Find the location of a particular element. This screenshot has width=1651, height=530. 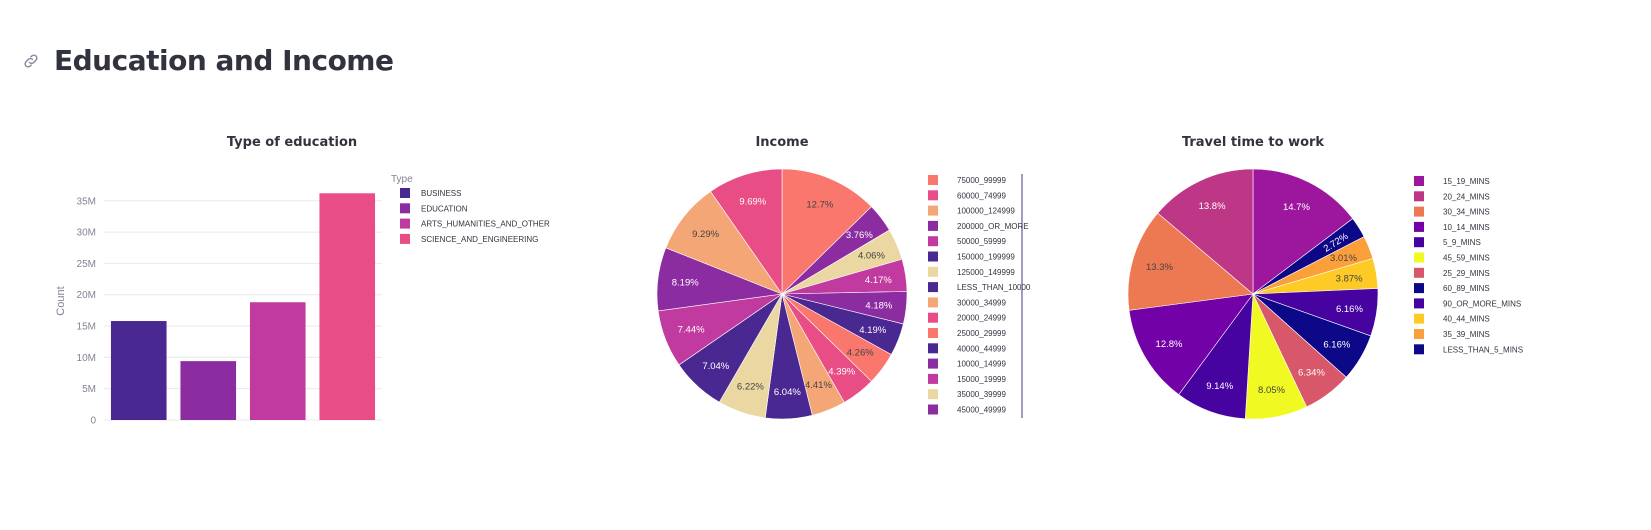

y-tick-label: 15M is located at coordinates (86, 327).